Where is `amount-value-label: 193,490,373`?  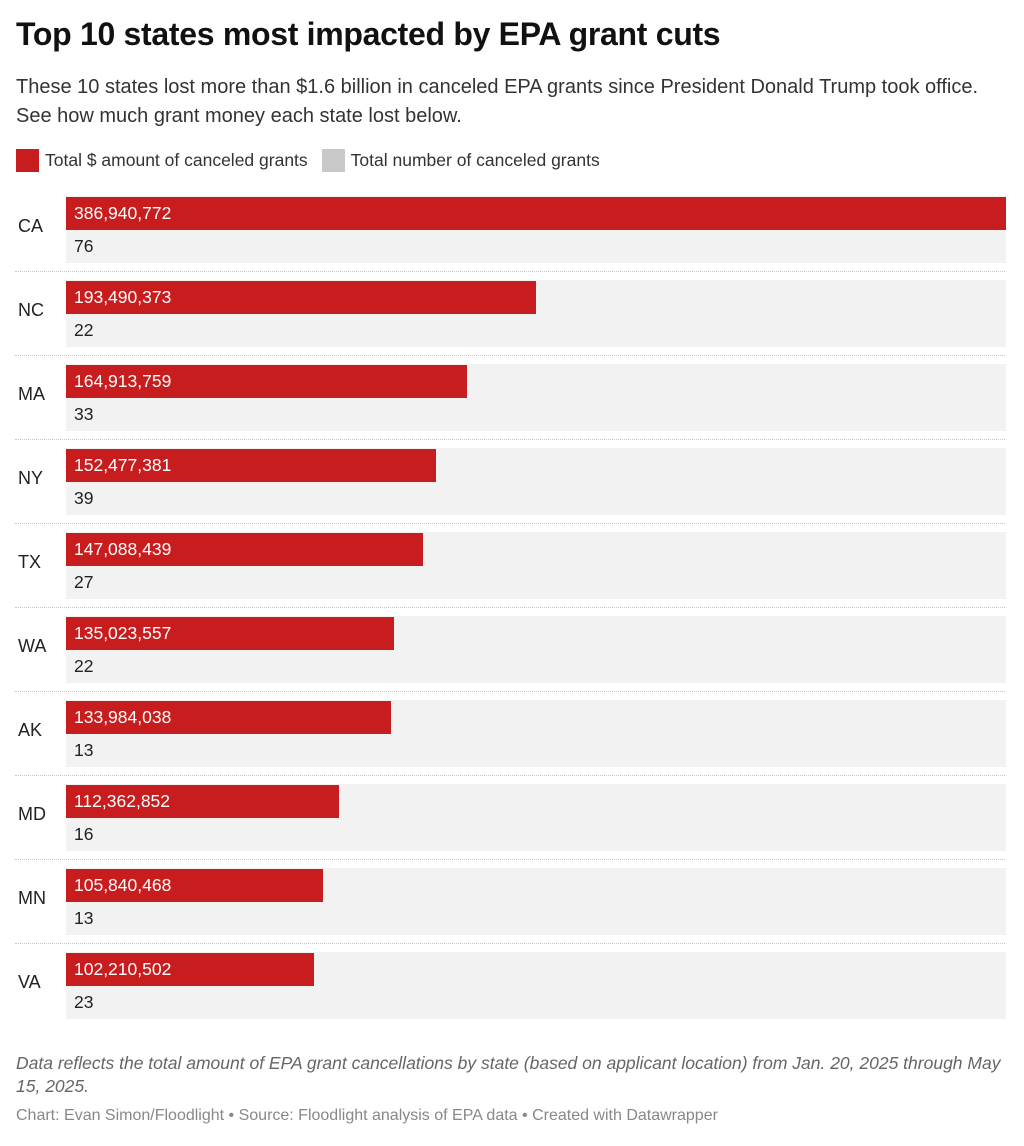
amount-value-label: 193,490,373 is located at coordinates (123, 297).